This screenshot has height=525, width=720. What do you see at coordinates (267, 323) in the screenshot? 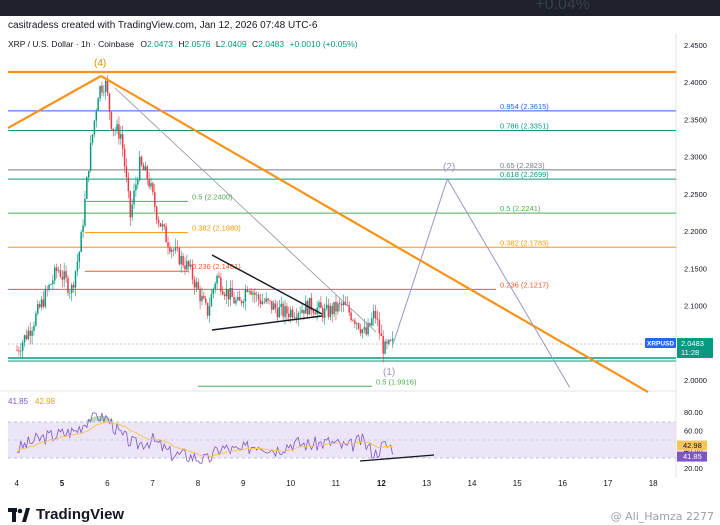
I see `triangle-lower` at bounding box center [267, 323].